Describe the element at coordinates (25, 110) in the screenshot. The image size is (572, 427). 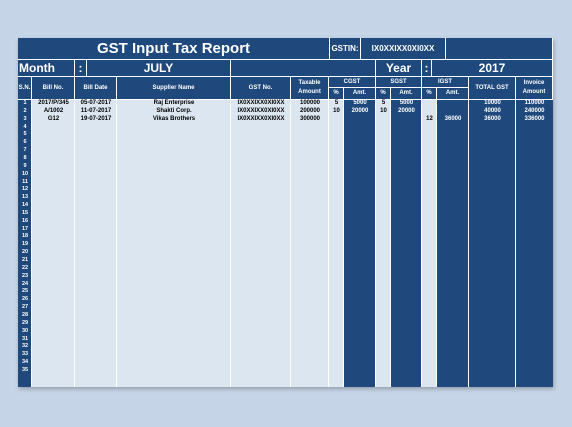
I see `serial-number: 2` at that location.